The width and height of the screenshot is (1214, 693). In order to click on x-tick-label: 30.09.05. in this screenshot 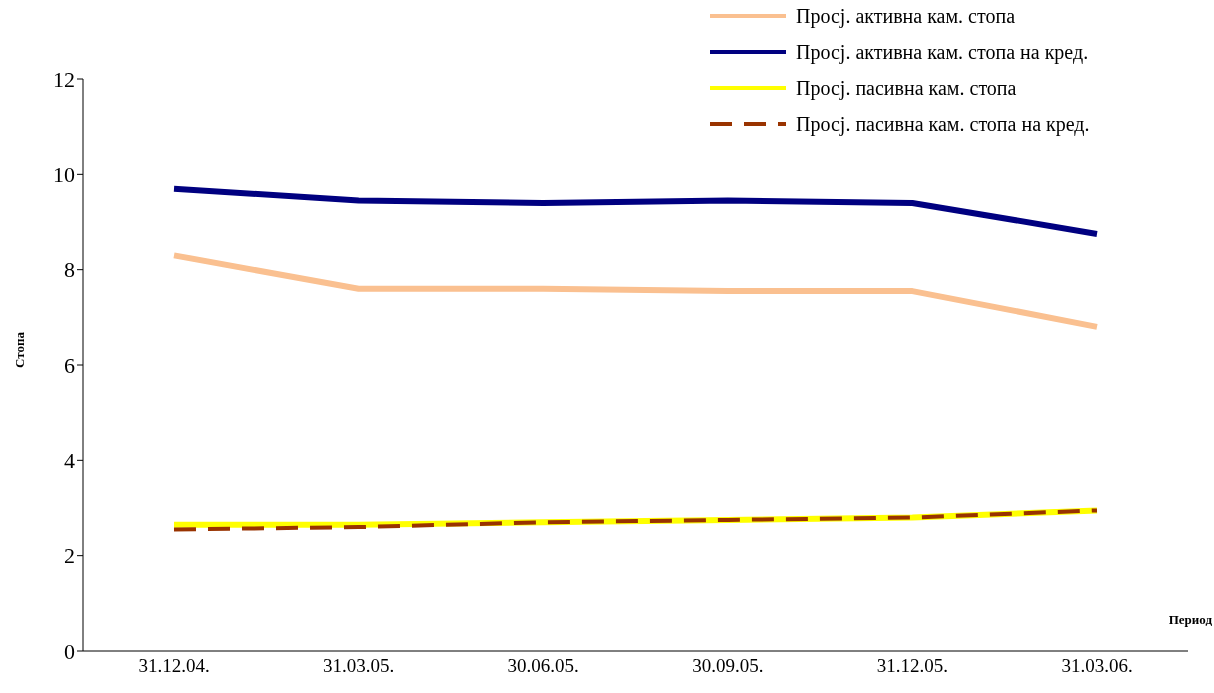, I will do `click(728, 666)`.